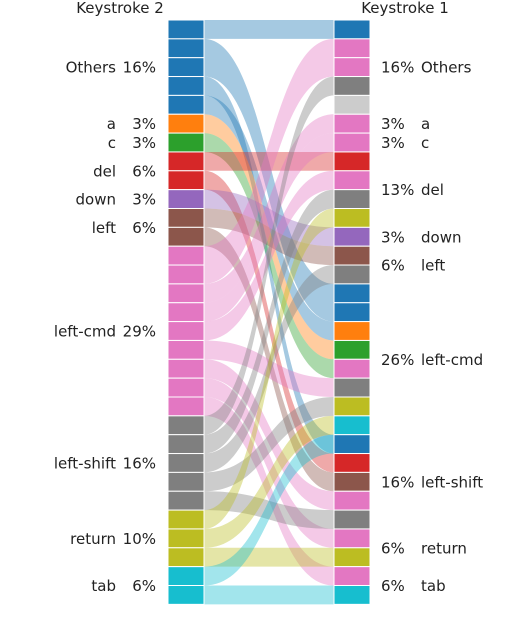  I want to click on left-axis-title: Keystroke 2, so click(120, 8).